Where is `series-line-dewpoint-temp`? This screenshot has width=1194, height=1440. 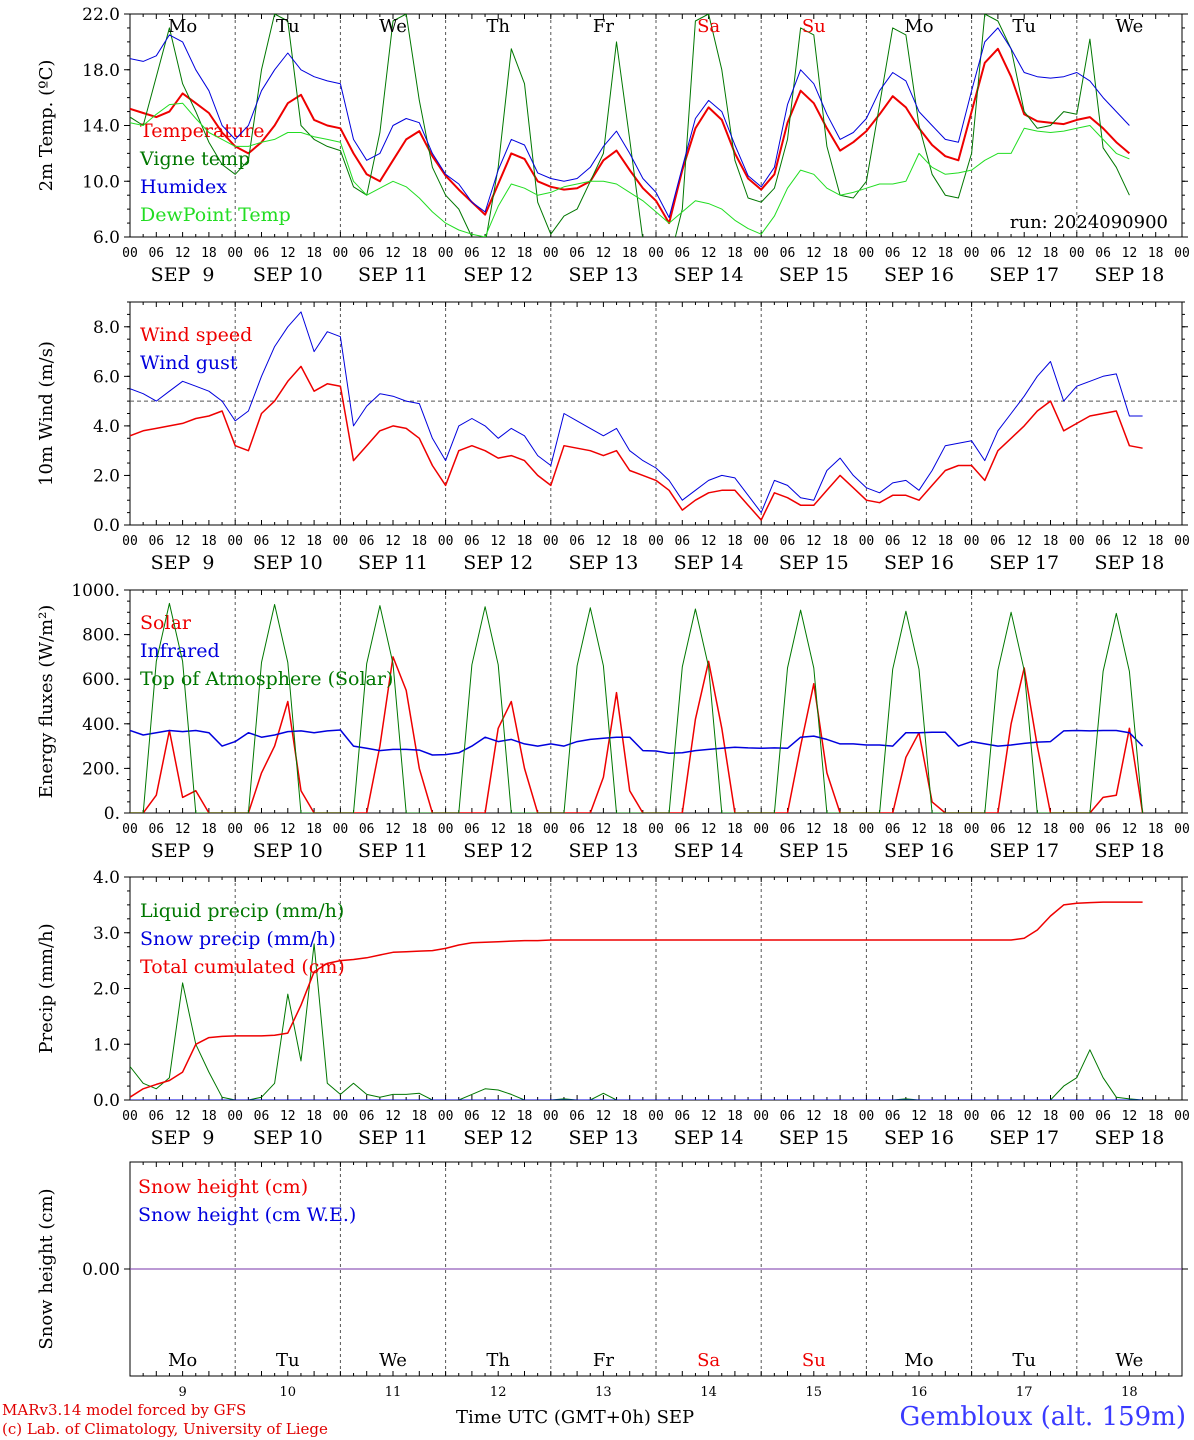 series-line-dewpoint-temp is located at coordinates (630, 169).